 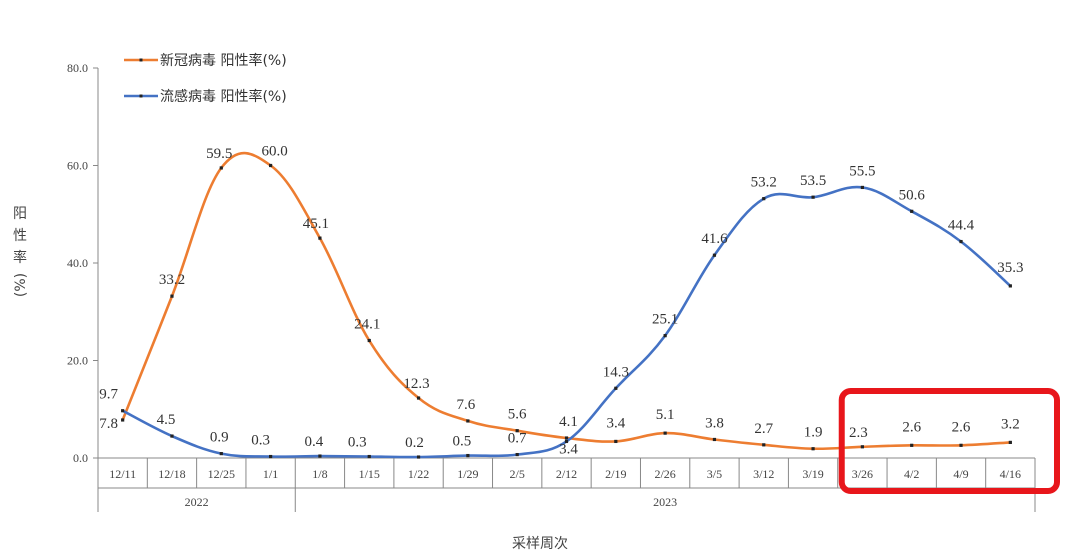 What do you see at coordinates (316, 224) in the screenshot?
I see `data-label: 45.1` at bounding box center [316, 224].